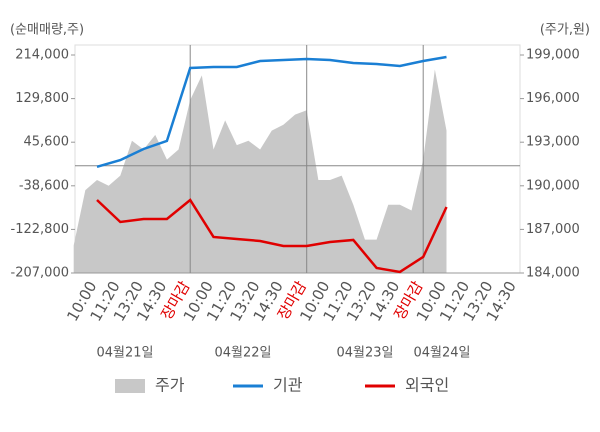 This screenshot has height=432, width=600. What do you see at coordinates (170, 385) in the screenshot?
I see `legend-label: 주가` at bounding box center [170, 385].